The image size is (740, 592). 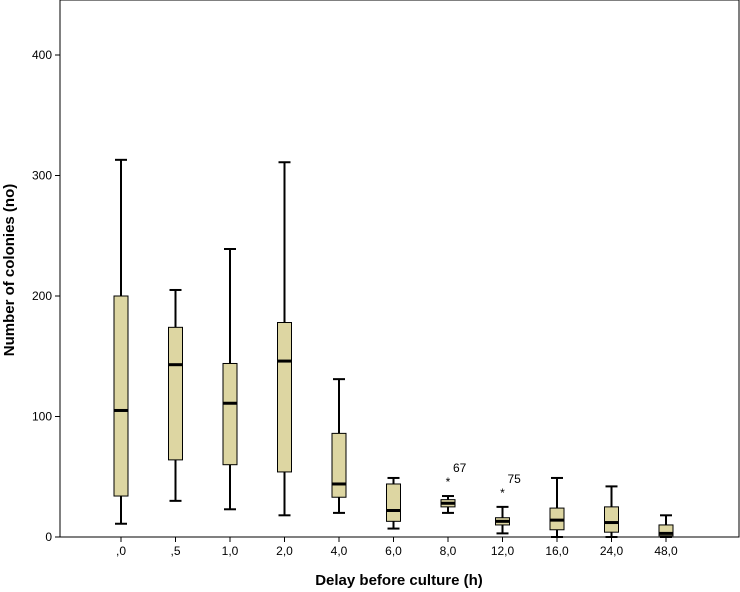 What do you see at coordinates (484, 480) in the screenshot?
I see `outliers-group: *67*75` at bounding box center [484, 480].